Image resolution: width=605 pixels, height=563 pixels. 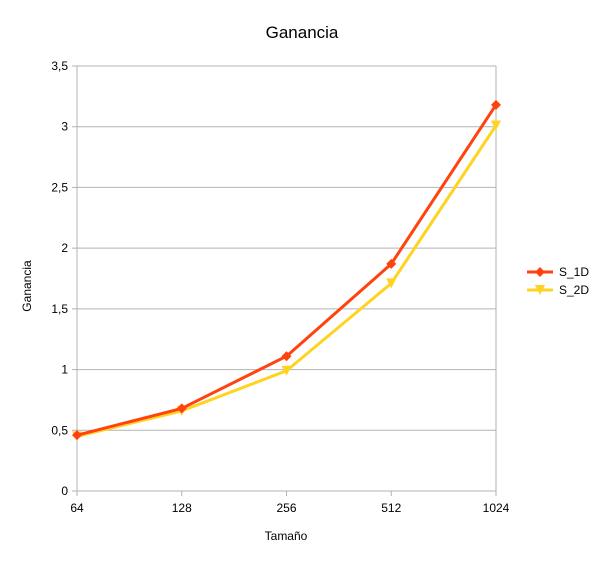 I want to click on legend-item: S_2D, so click(x=558, y=290).